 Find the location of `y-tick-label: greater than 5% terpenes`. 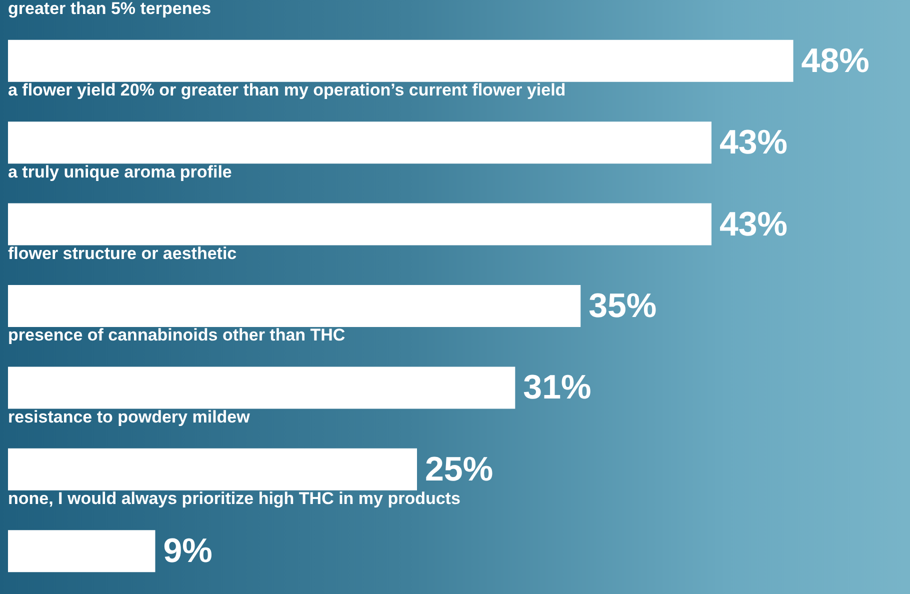

y-tick-label: greater than 5% terpenes is located at coordinates (110, 9).